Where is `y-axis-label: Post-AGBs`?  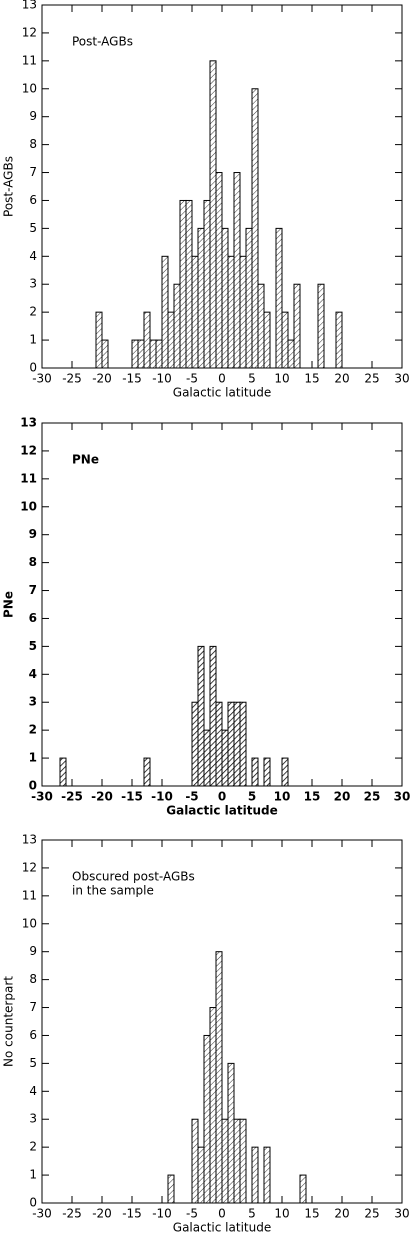 y-axis-label: Post-AGBs is located at coordinates (9, 186).